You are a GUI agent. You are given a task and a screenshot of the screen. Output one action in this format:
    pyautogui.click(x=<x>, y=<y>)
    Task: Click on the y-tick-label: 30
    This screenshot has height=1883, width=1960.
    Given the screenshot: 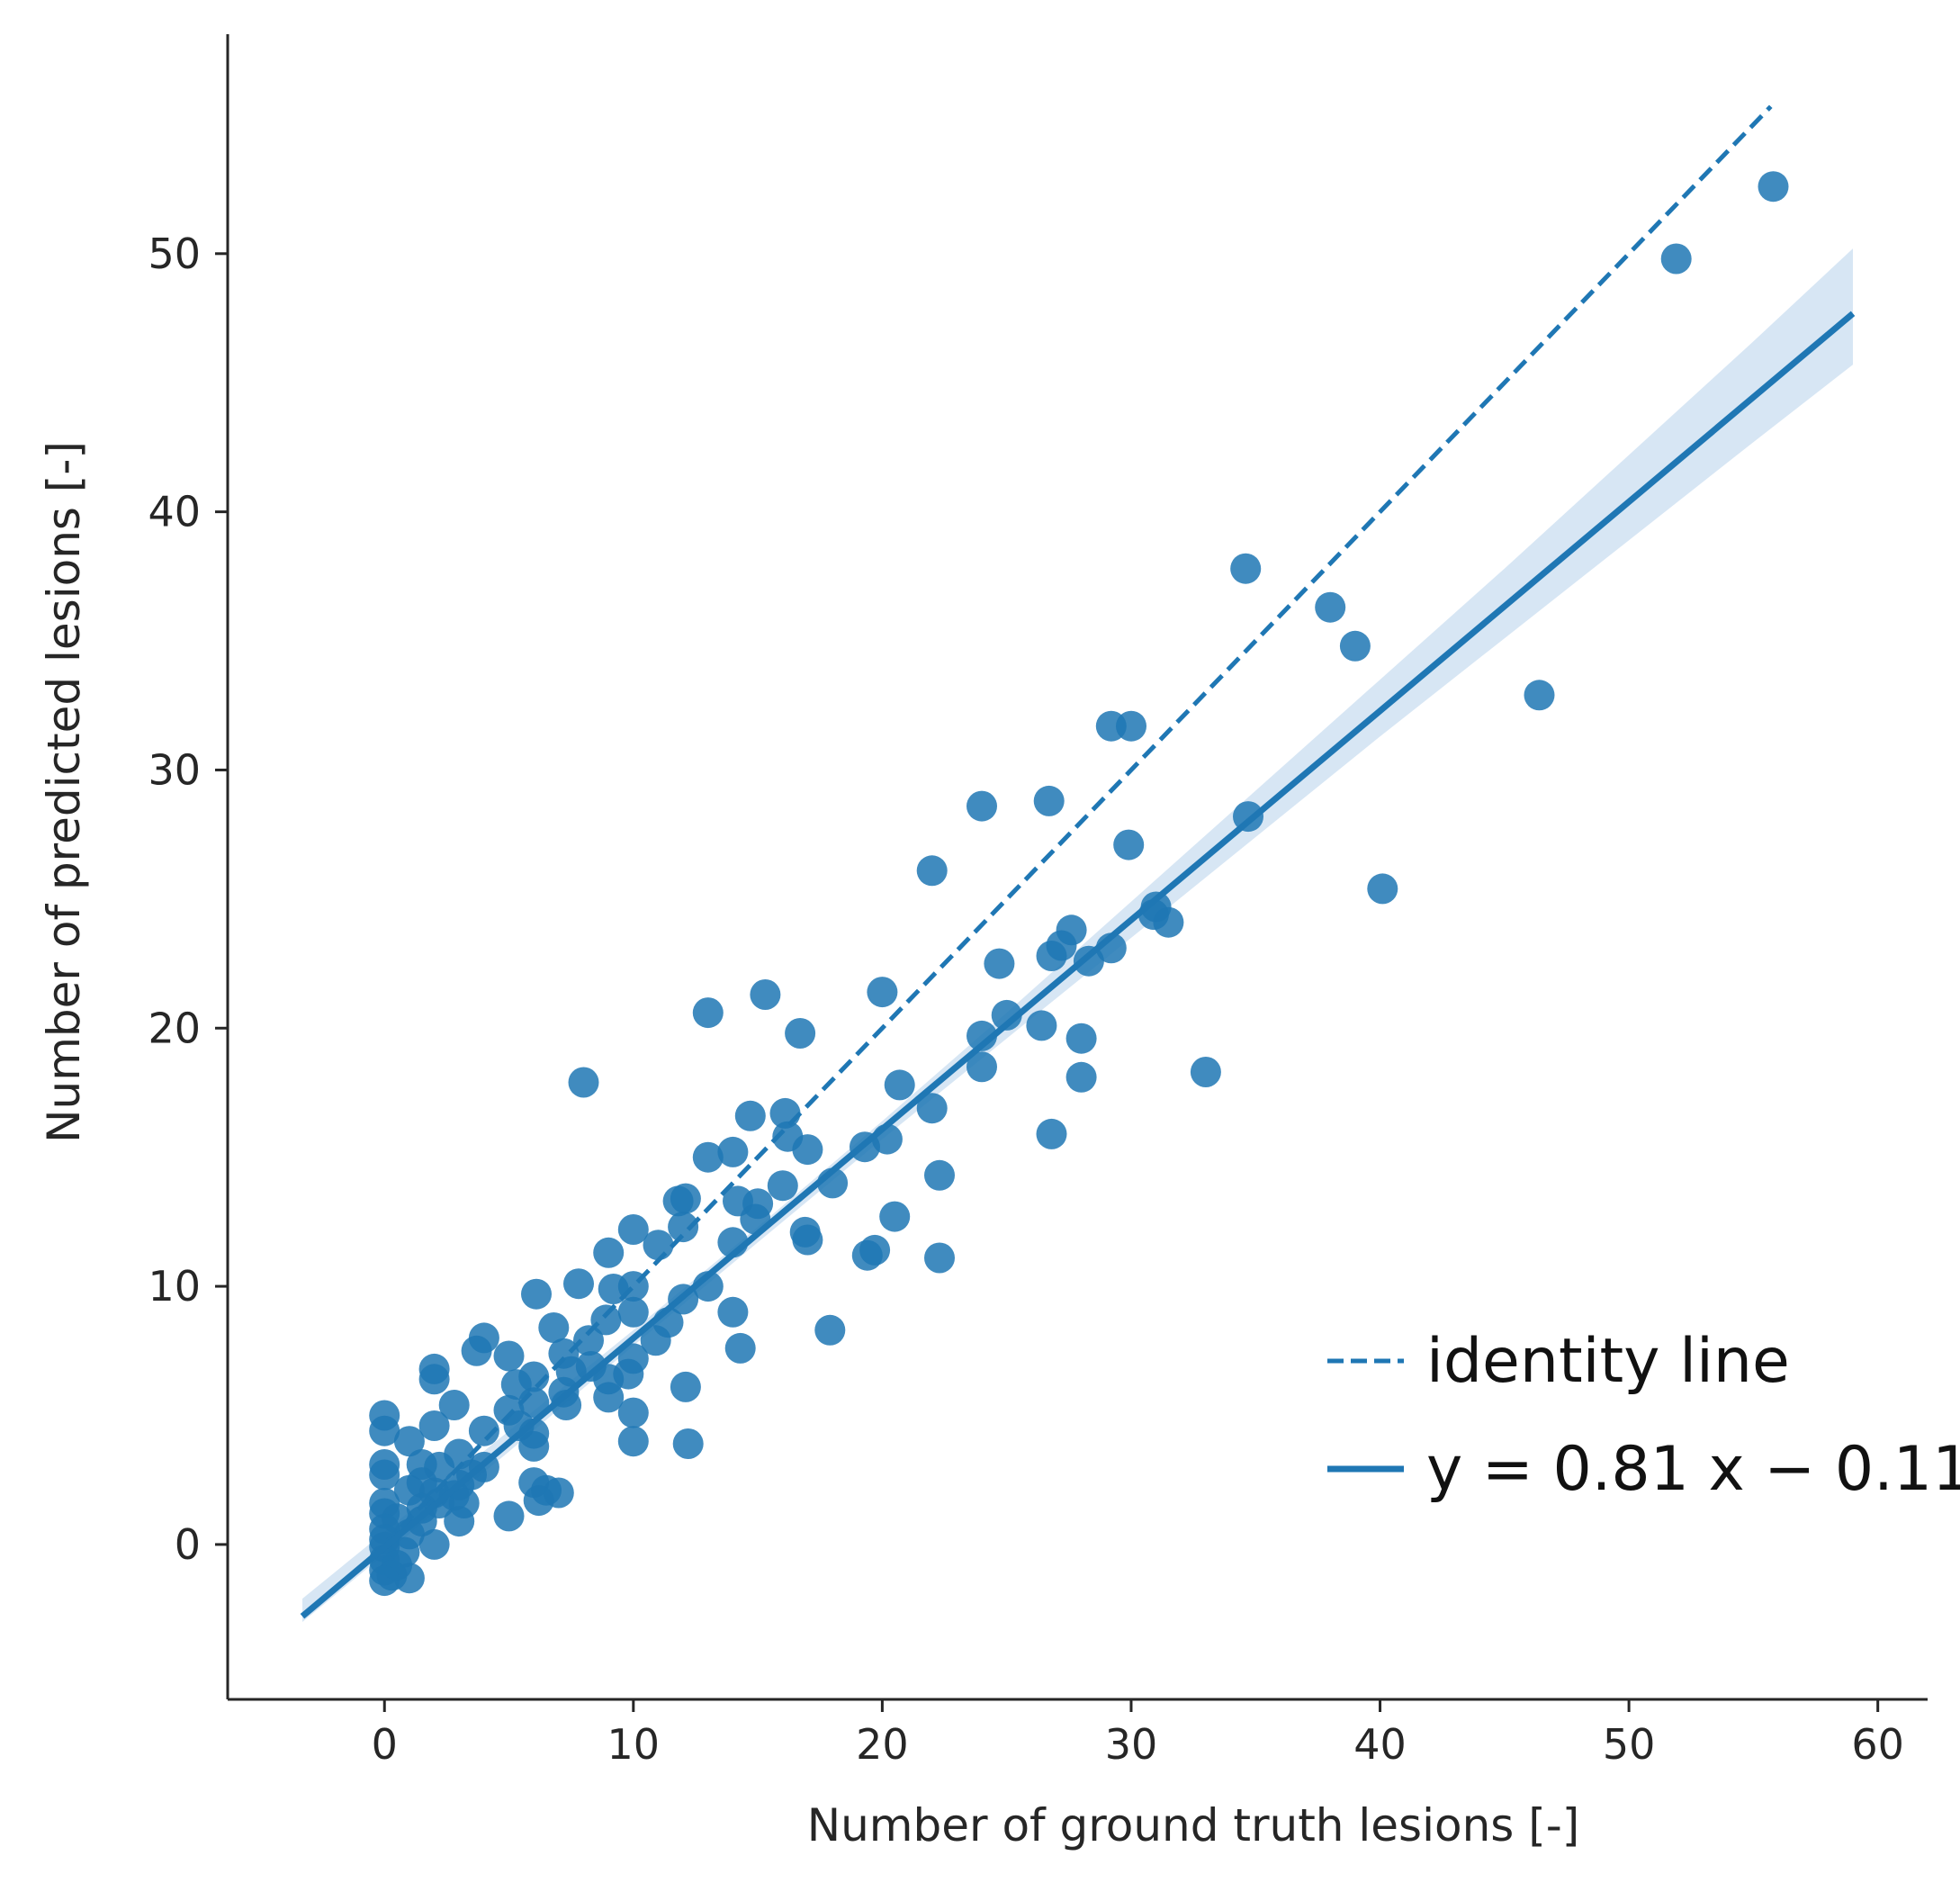 What is the action you would take?
    pyautogui.click(x=174, y=770)
    